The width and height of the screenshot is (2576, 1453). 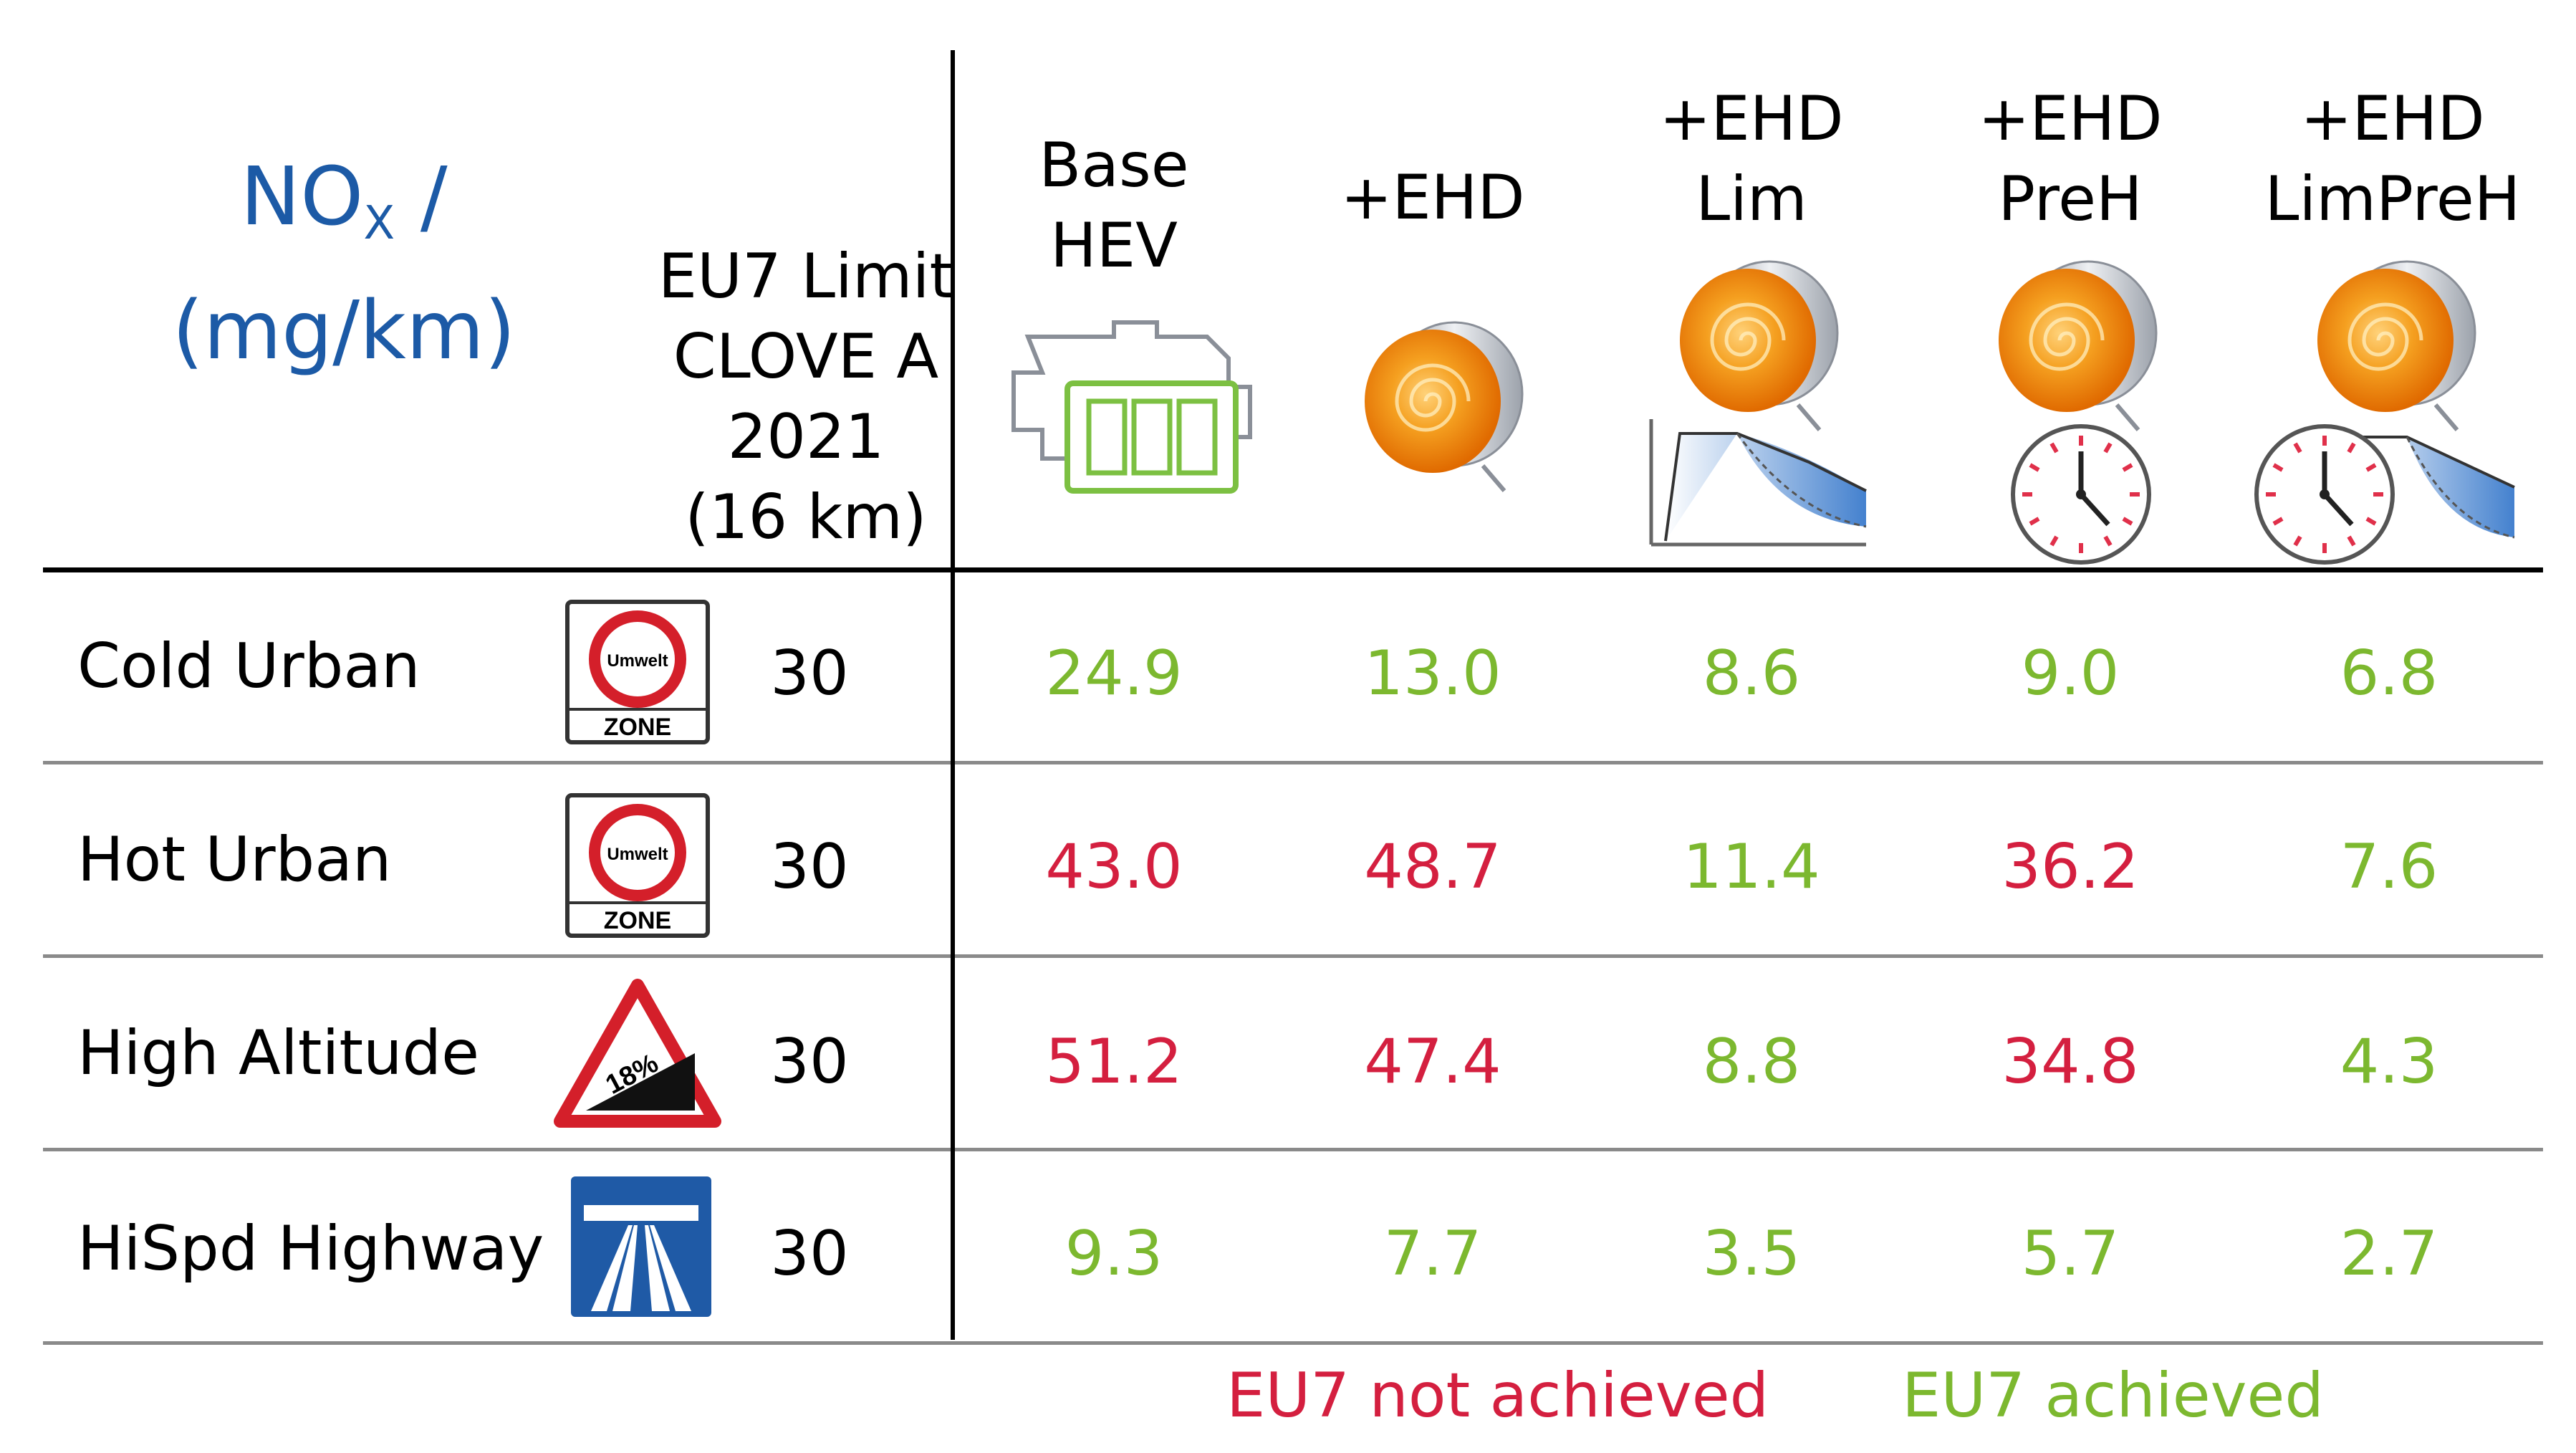 I want to click on value-cell: 7.7, so click(x=1433, y=1254).